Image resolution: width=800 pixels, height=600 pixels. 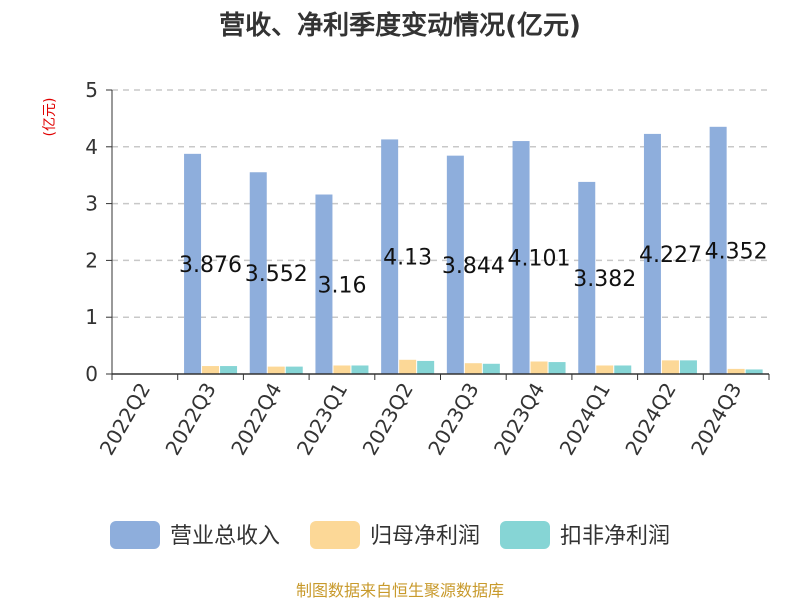 What do you see at coordinates (400, 25) in the screenshot?
I see `chart-title: 营收、净利季度变动情况(亿元)` at bounding box center [400, 25].